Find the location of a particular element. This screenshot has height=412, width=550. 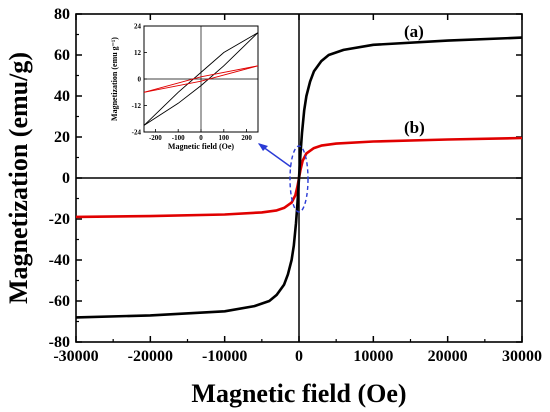

series-b-label: (b) is located at coordinates (414, 127).